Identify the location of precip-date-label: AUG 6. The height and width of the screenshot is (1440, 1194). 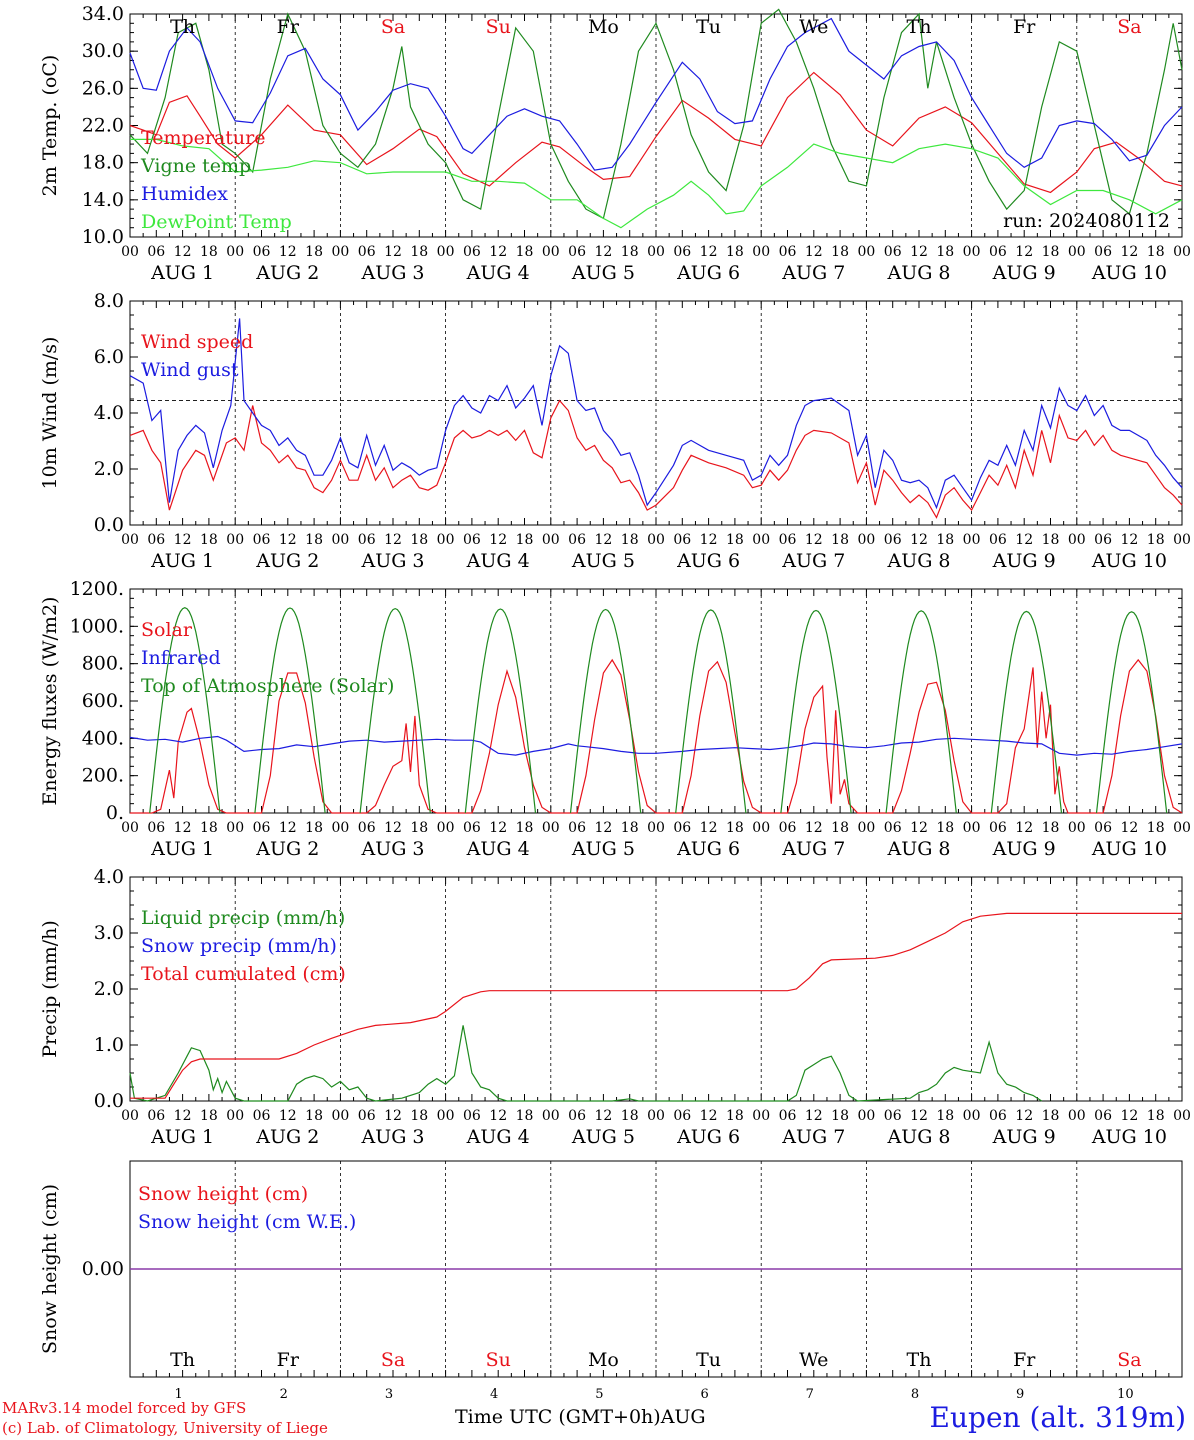
(708, 1137).